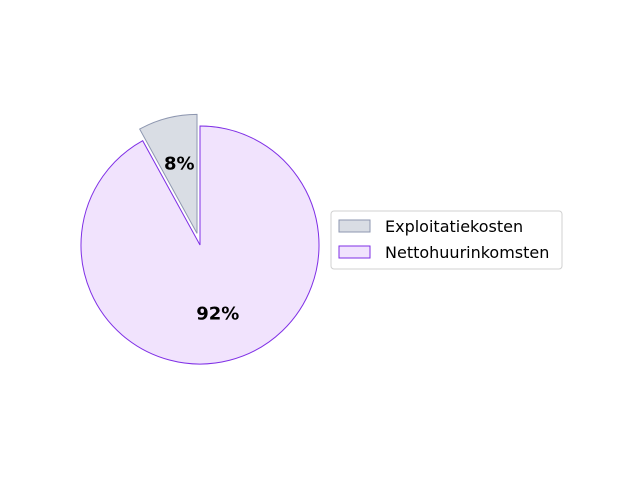  Describe the element at coordinates (454, 226) in the screenshot. I see `legend-label-exploitatiekosten: Exploitatiekosten` at that location.